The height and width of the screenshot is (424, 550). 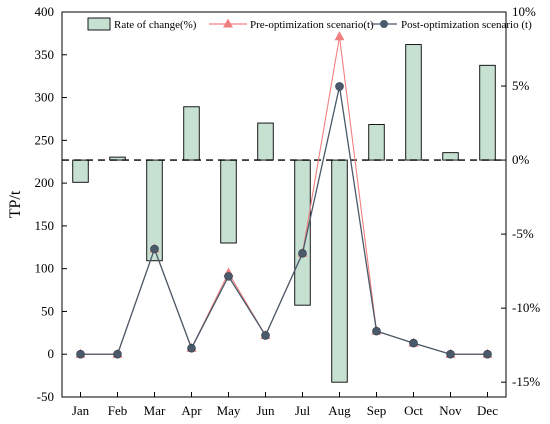 I want to click on bar-apr, so click(x=191, y=133).